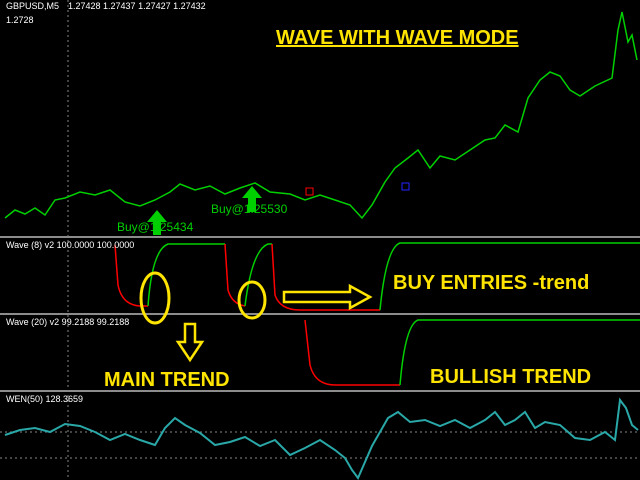  I want to click on title: WAVE WITH WAVE MODE, so click(397, 38).